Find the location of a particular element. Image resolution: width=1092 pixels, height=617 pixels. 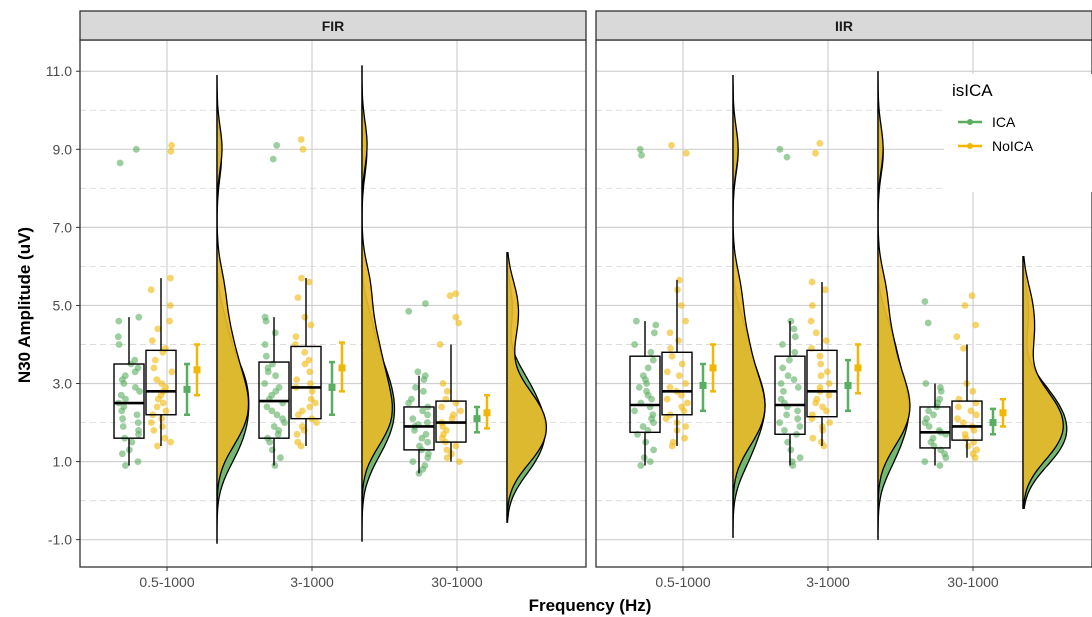

legend-label-ica: ICA is located at coordinates (1004, 122).